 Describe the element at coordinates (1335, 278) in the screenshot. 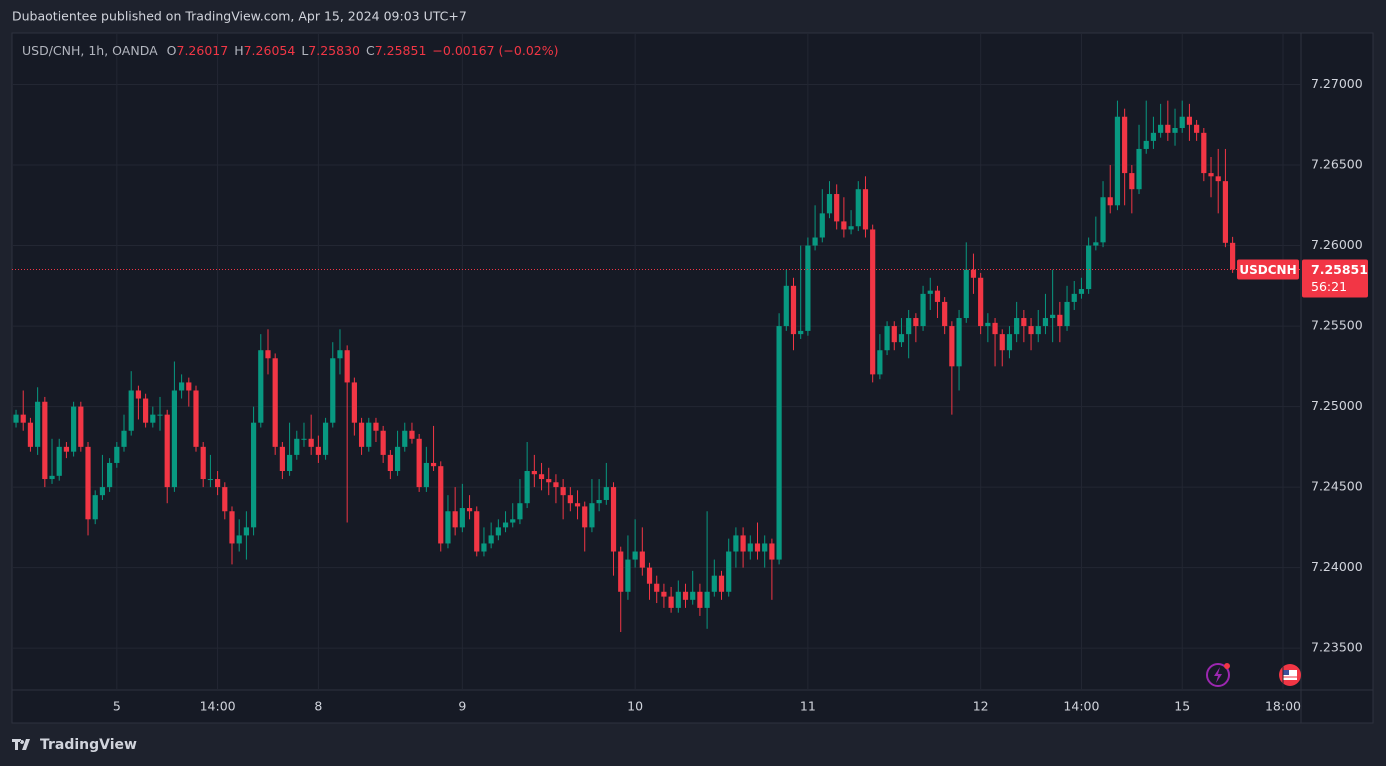

I see `price-tag-bg` at that location.